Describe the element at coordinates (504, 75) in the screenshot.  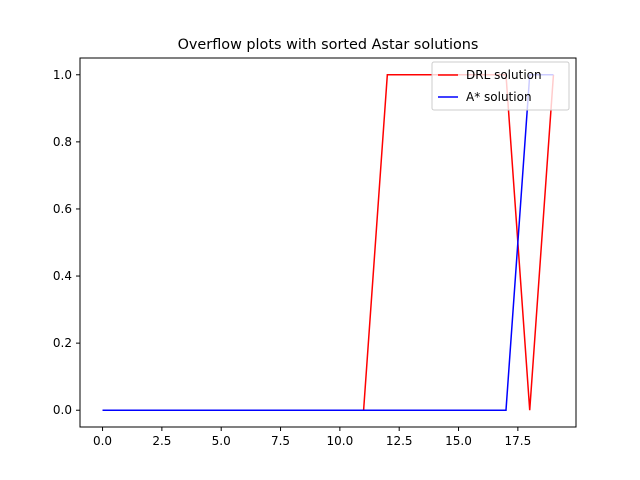
I see `legend-label: DRL solution` at that location.